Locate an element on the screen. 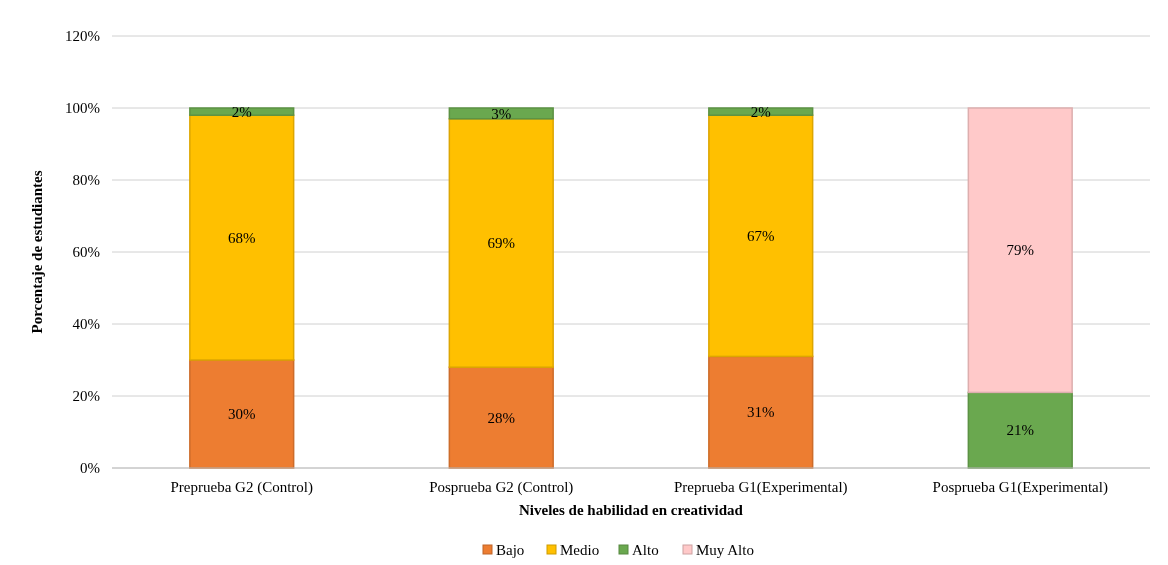  legend-label: Alto is located at coordinates (645, 549).